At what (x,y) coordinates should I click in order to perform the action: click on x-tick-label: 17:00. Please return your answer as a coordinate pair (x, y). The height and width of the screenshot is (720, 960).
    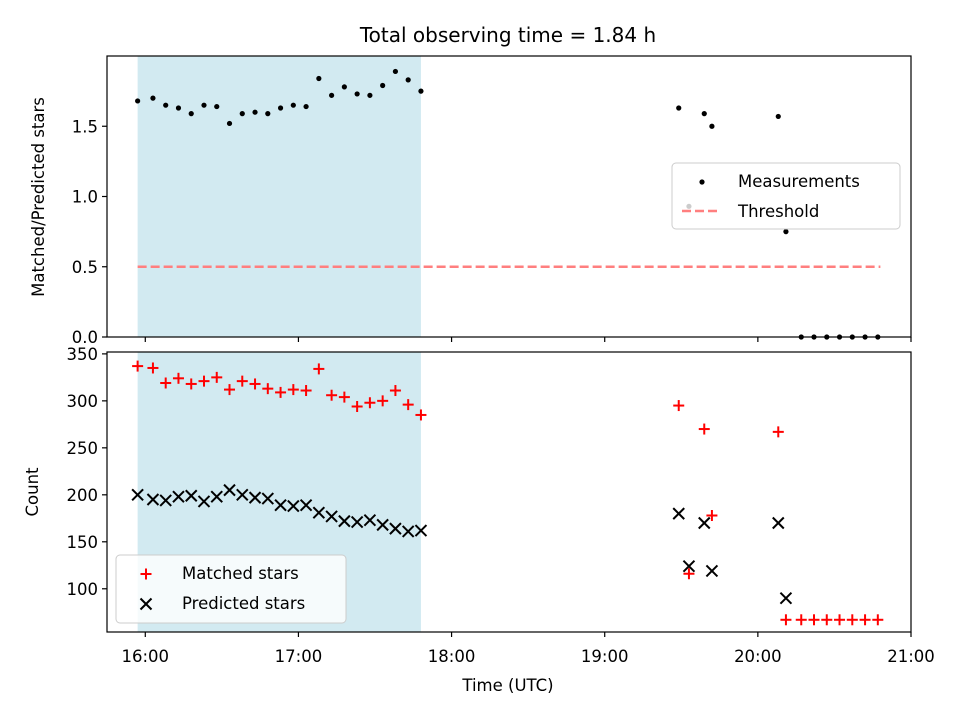
    Looking at the image, I should click on (299, 656).